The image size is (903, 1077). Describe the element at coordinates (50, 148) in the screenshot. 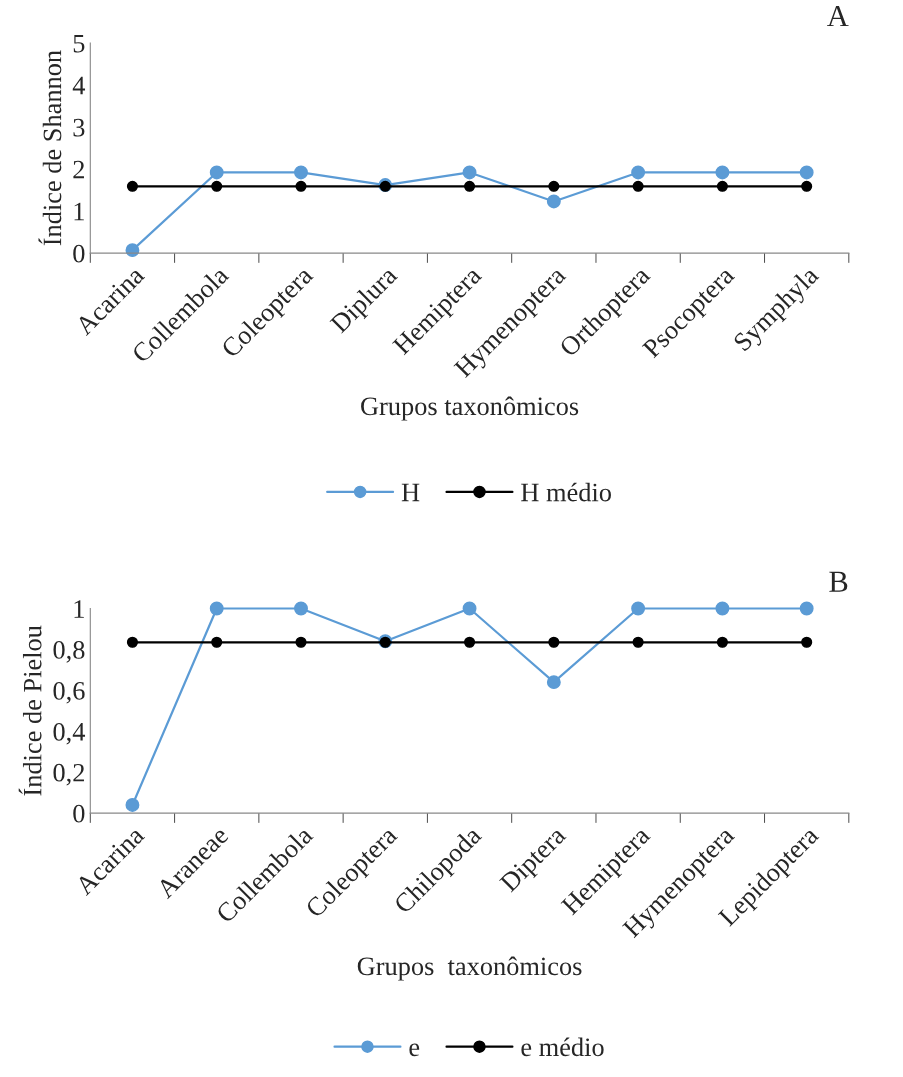

I see `y-axis-title: Índice de Shannon` at that location.